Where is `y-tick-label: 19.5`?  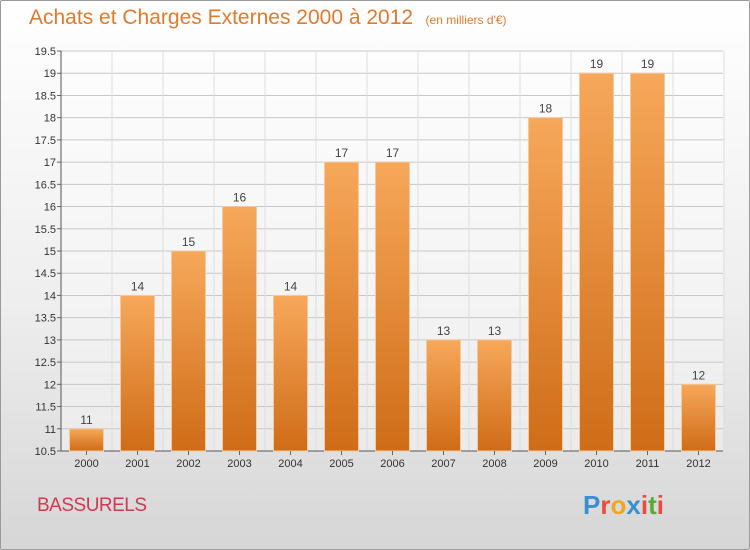 y-tick-label: 19.5 is located at coordinates (45, 52).